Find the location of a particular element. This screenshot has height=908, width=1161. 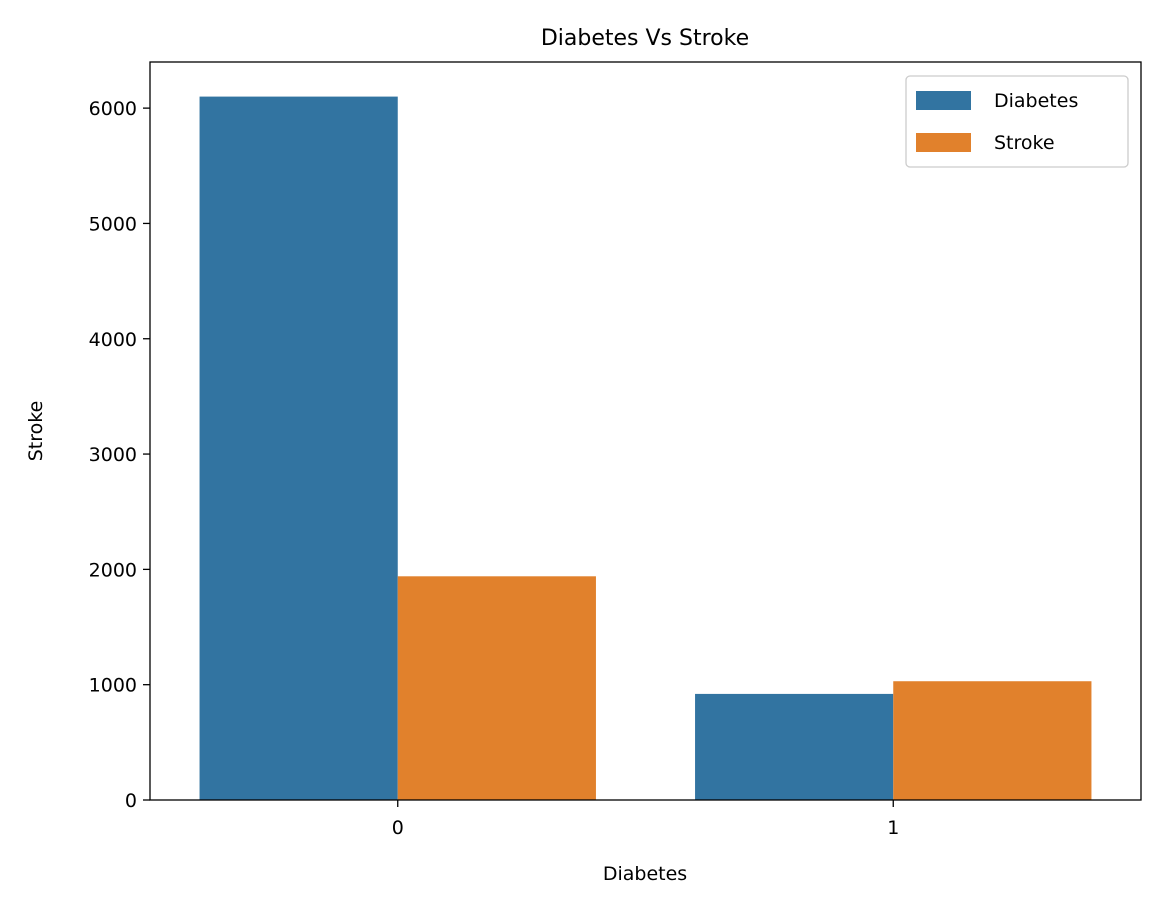

x-axis-label: Diabetes is located at coordinates (645, 874).